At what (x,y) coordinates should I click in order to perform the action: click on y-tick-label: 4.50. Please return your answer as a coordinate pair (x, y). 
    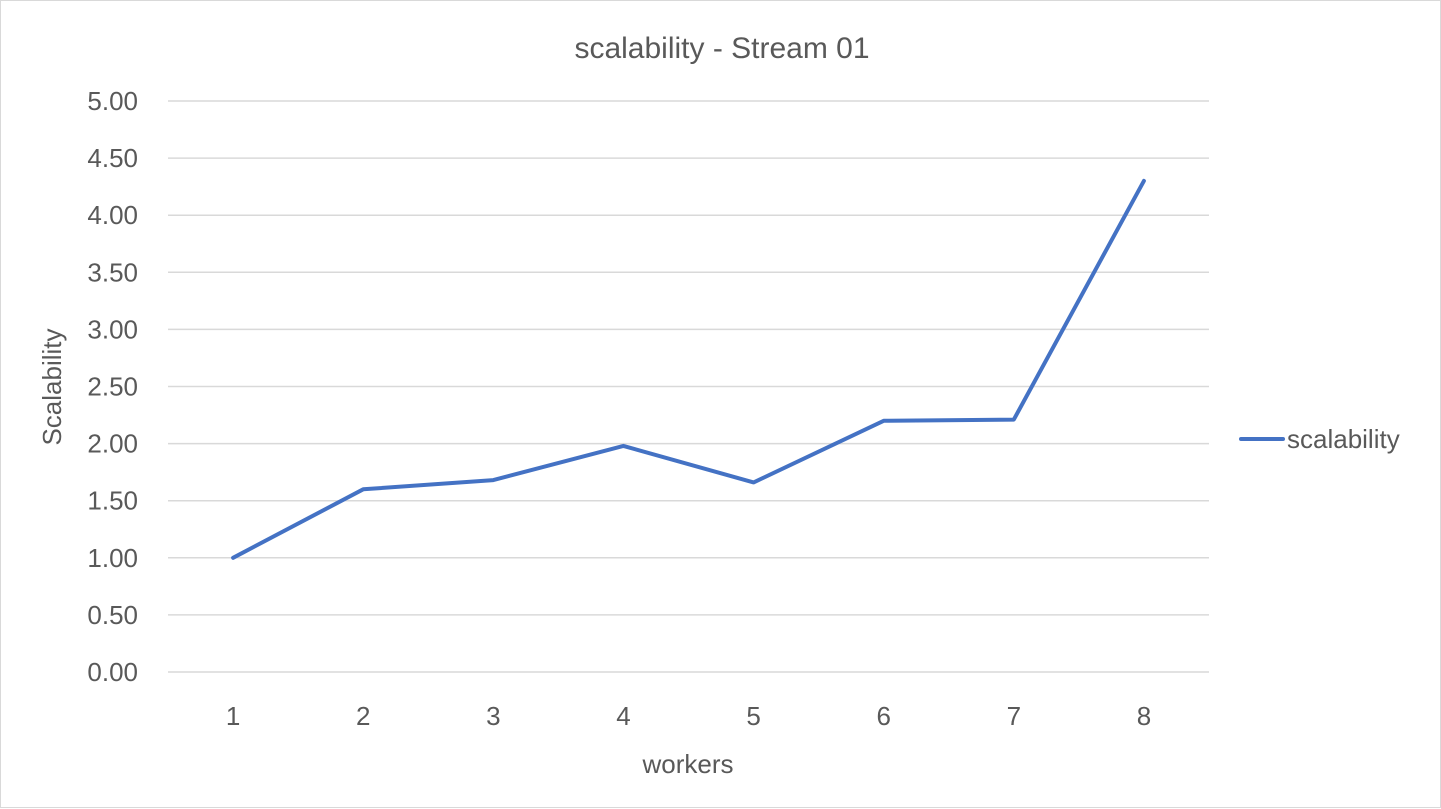
    Looking at the image, I should click on (112, 158).